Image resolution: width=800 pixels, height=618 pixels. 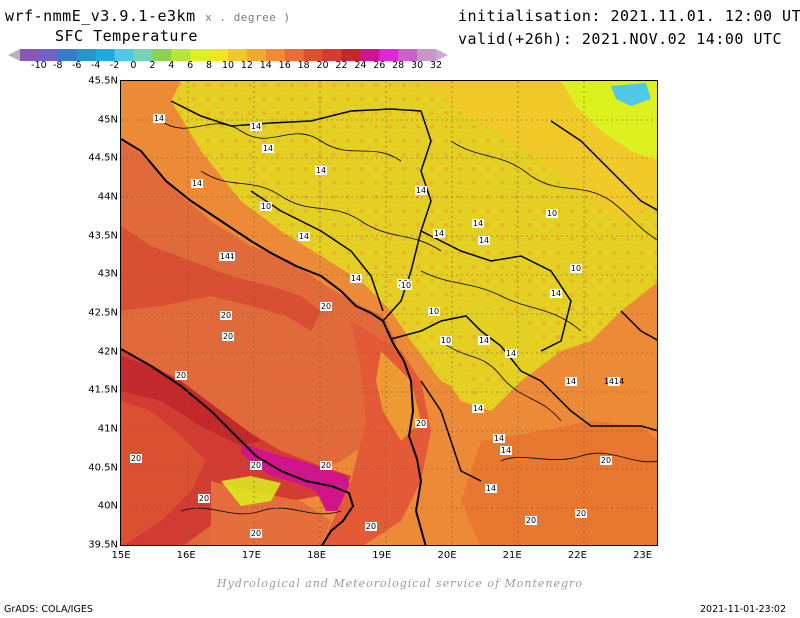 What do you see at coordinates (148, 16) in the screenshot?
I see `model-name-label: wrf-nmmE_v3.9.1-e3km x . degree )` at bounding box center [148, 16].